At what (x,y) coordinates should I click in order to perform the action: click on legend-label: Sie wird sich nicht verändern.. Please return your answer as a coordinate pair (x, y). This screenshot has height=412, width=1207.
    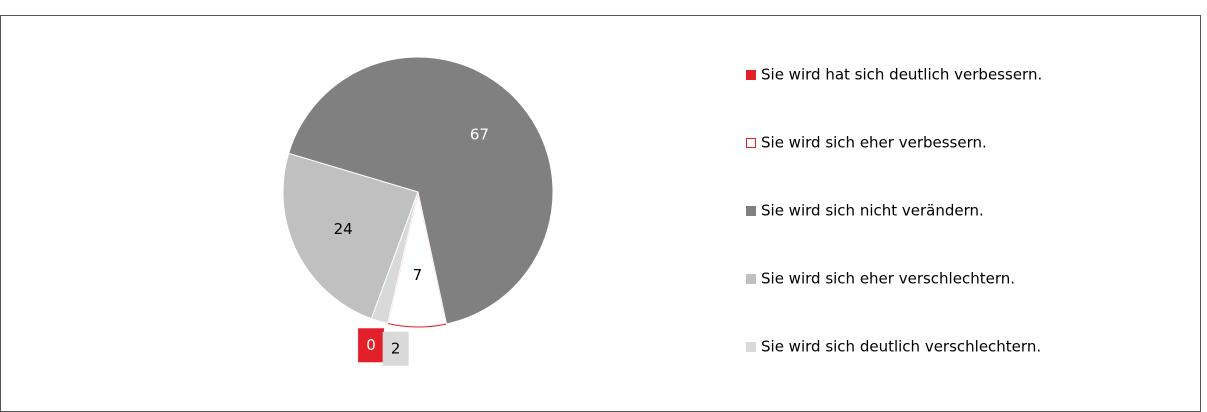
    Looking at the image, I should click on (872, 211).